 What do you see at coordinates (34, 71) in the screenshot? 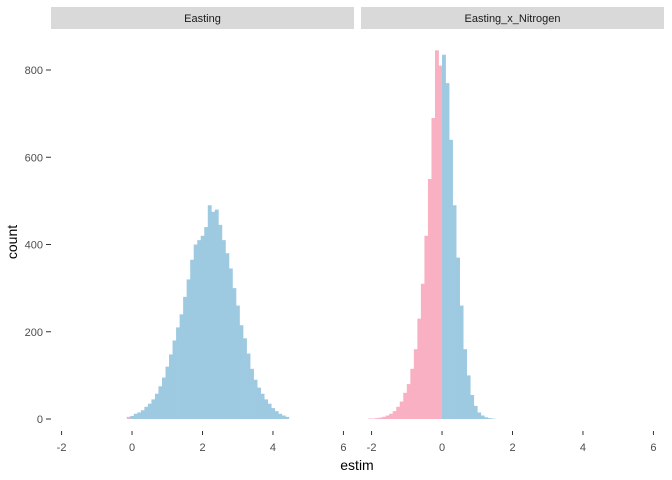
I see `y-tick-label: 800` at bounding box center [34, 71].